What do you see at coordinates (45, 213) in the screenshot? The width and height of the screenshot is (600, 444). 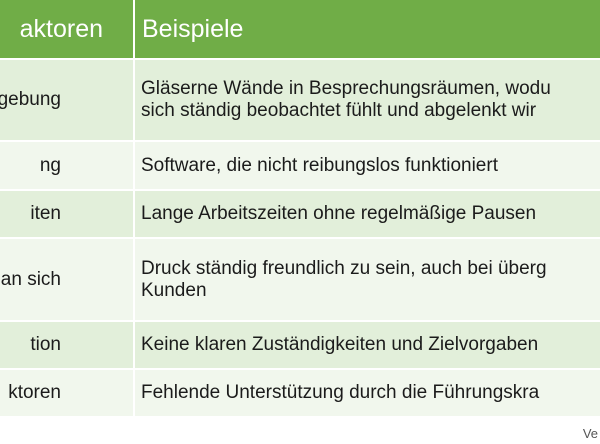 I see `factor-cell: iten` at bounding box center [45, 213].